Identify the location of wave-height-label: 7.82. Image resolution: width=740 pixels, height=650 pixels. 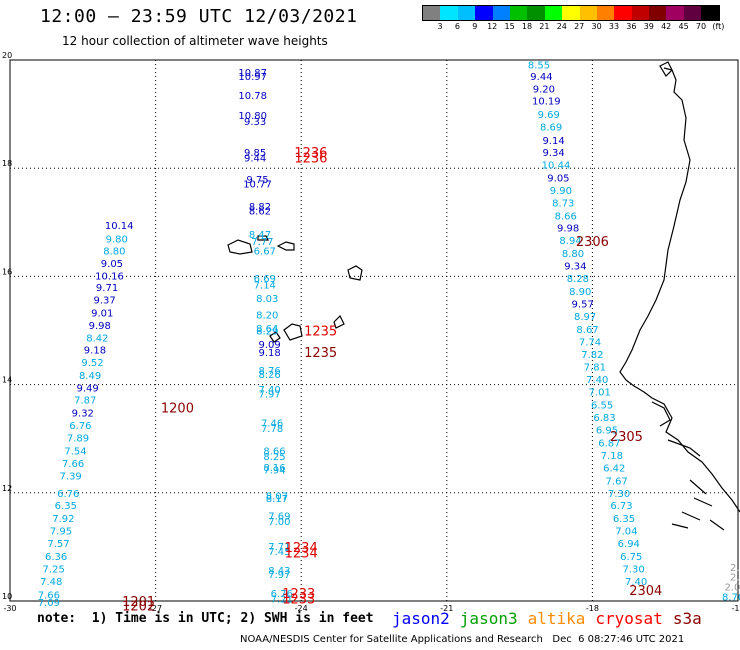
(592, 355).